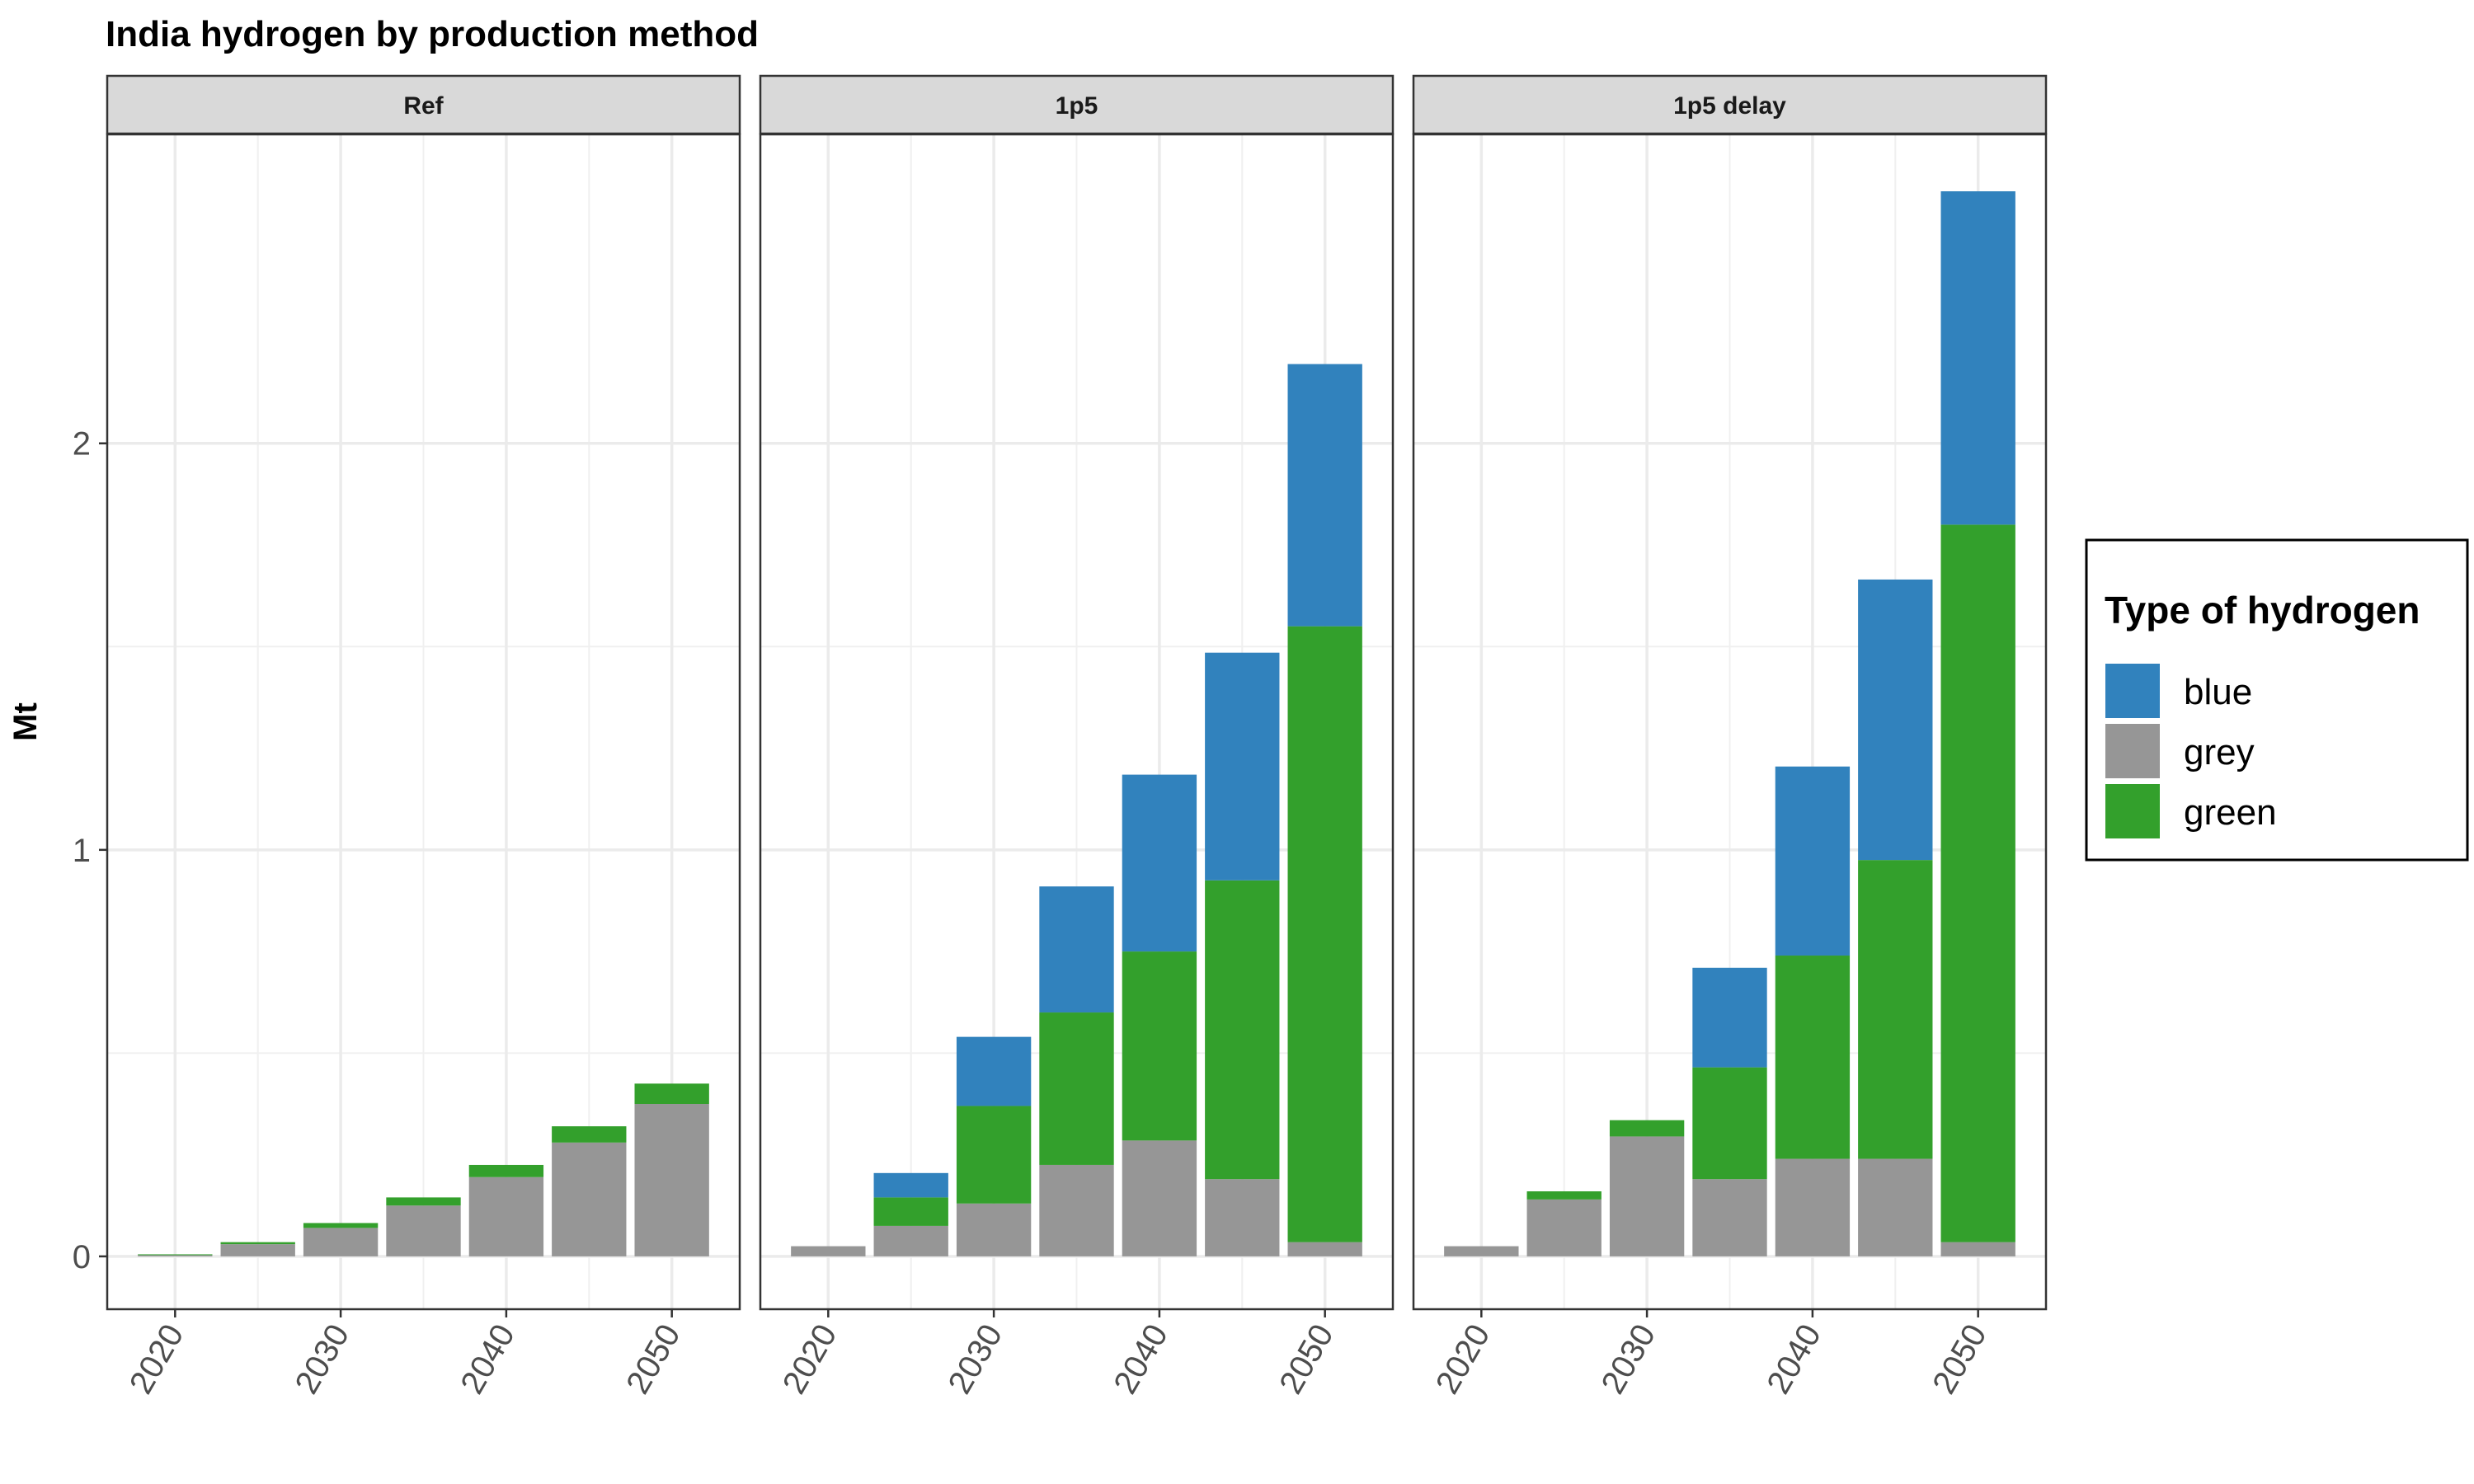 Image resolution: width=2474 pixels, height=1484 pixels. I want to click on legend-key-blue, so click(2132, 691).